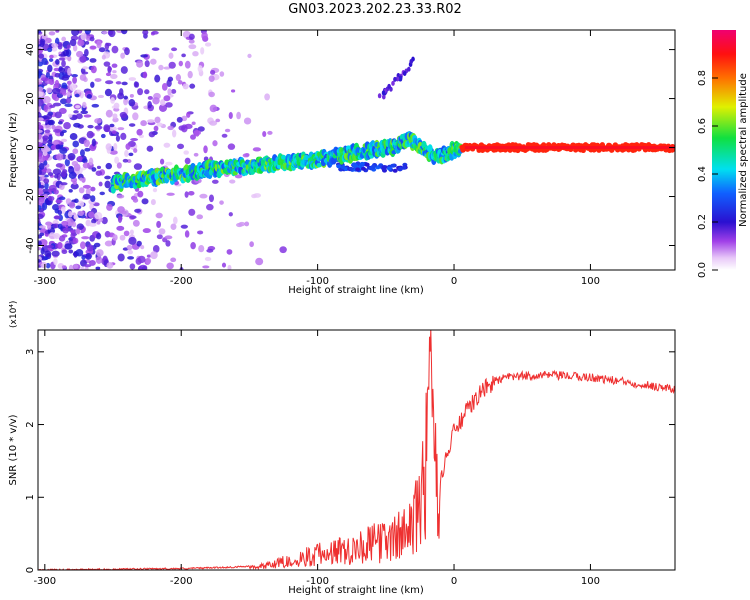 This screenshot has width=750, height=600. I want to click on snr-xtick-label: 0, so click(454, 581).